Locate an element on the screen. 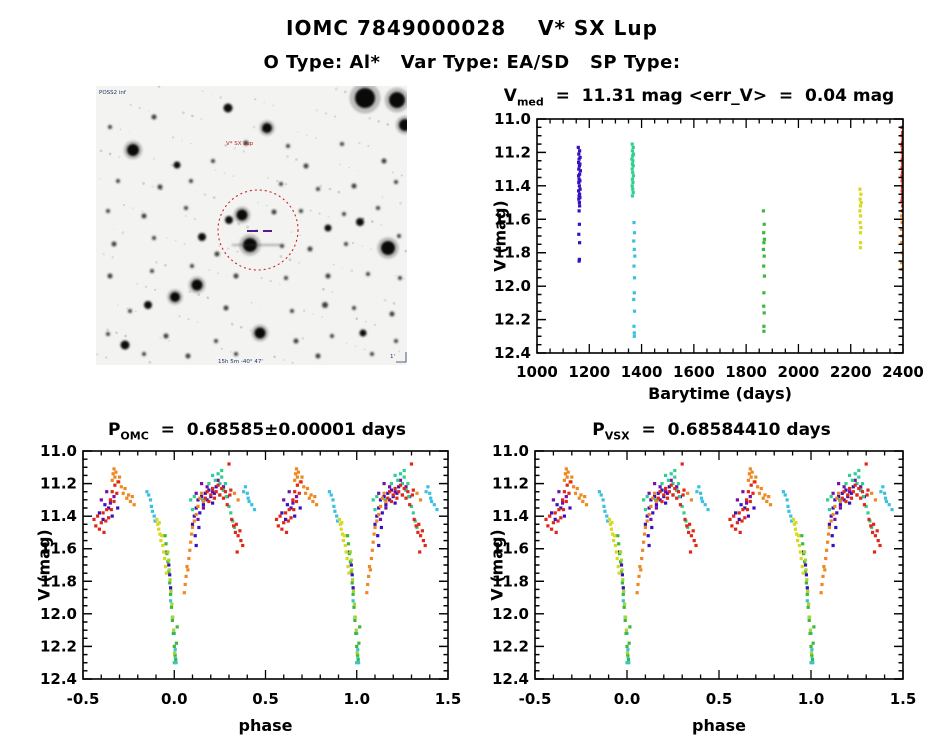  time-xtick: 1200 is located at coordinates (589, 372).